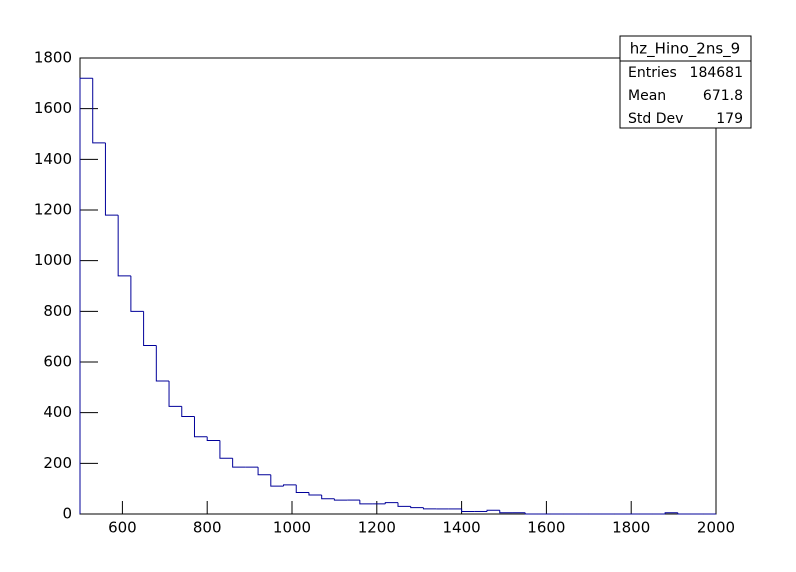  I want to click on x-tick-label: 1200, so click(377, 528).